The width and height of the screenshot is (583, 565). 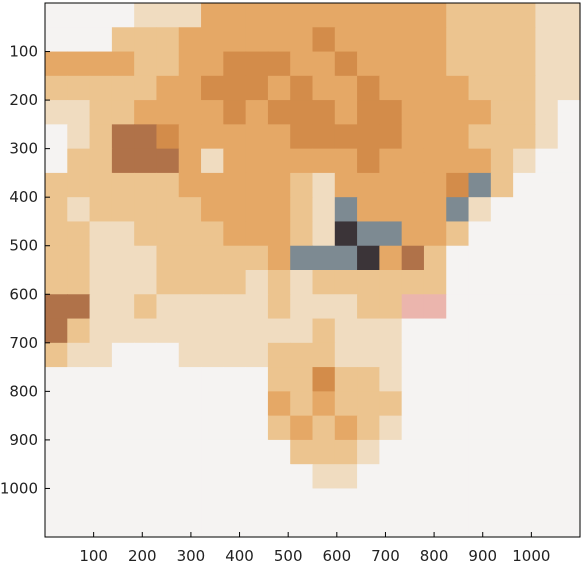 What do you see at coordinates (434, 556) in the screenshot?
I see `x-tick-label: 800` at bounding box center [434, 556].